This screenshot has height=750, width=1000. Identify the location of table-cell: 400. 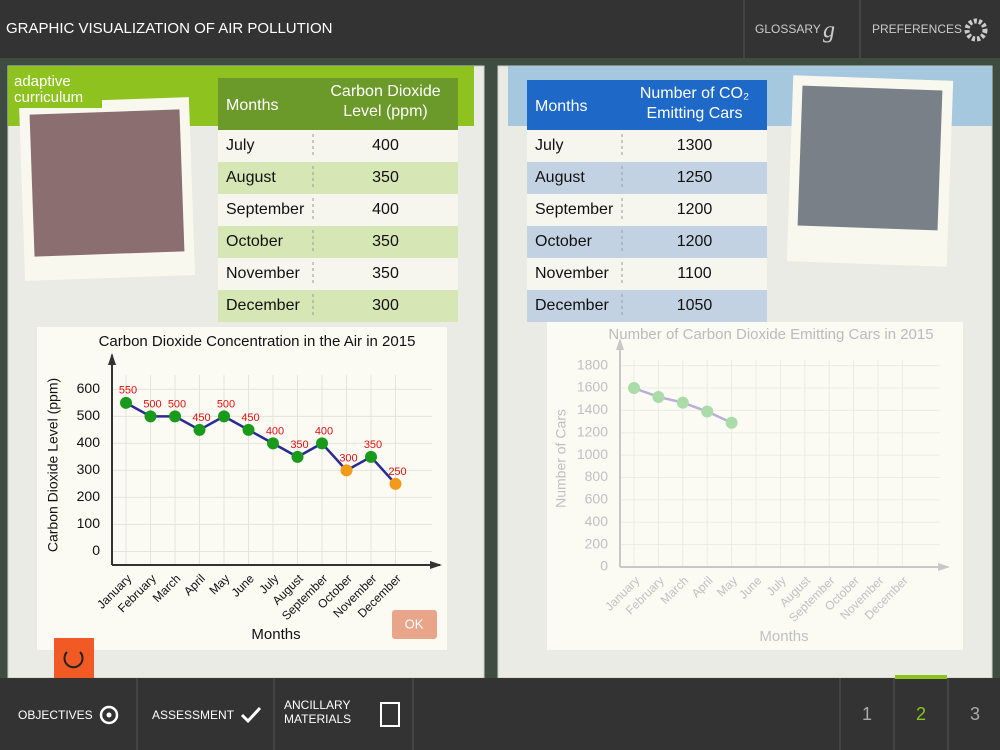
(385, 209).